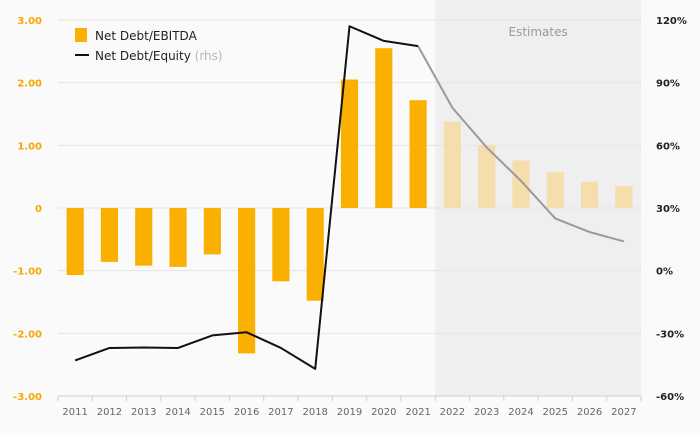 This screenshot has width=700, height=433. I want to click on x-tick-label: 2013, so click(143, 412).